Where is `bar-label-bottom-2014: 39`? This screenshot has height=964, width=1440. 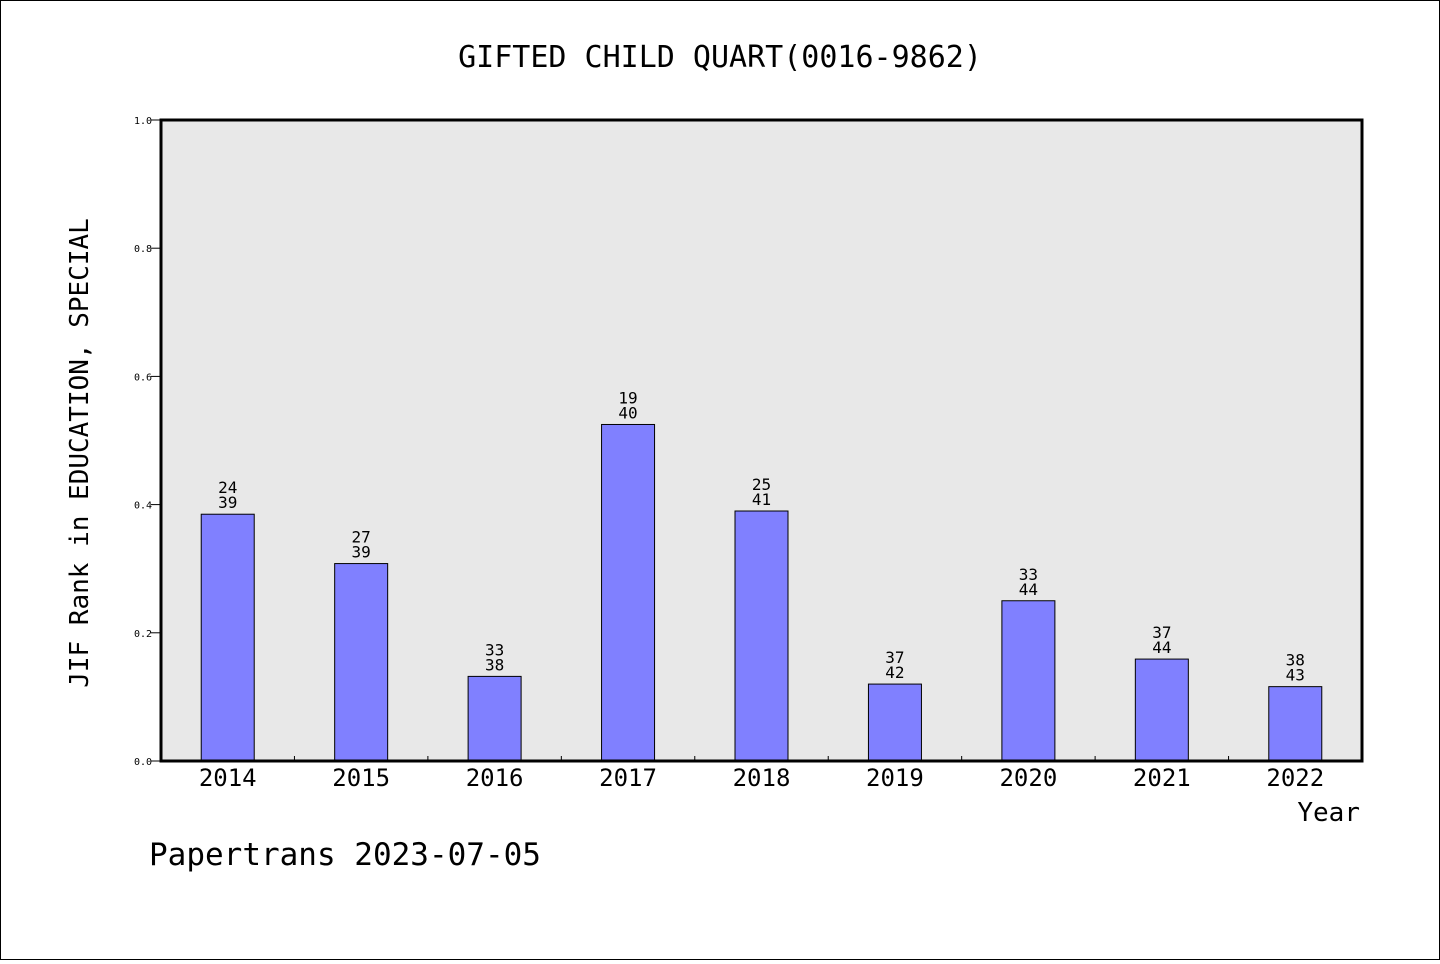
bar-label-bottom-2014: 39 is located at coordinates (227, 502).